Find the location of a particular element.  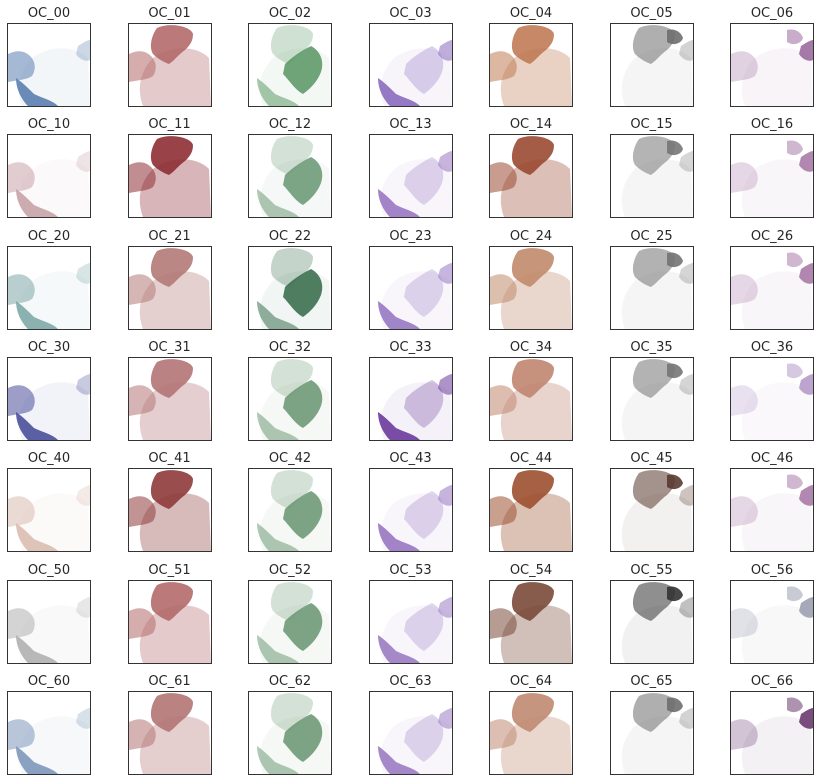

panel-title: OC_03 is located at coordinates (410, 13).